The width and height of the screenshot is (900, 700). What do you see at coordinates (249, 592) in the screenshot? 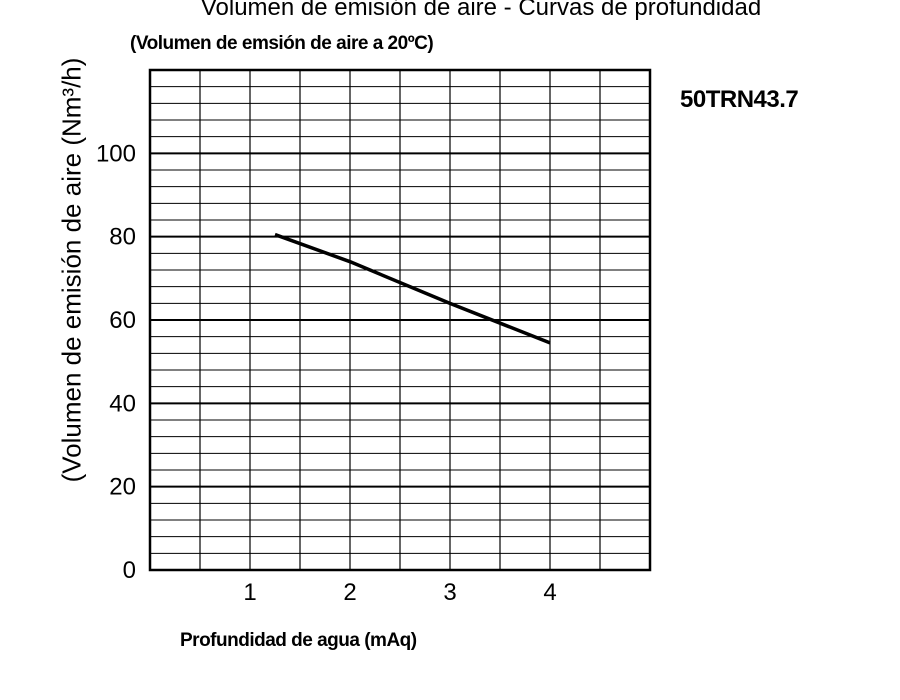
I see `x-tick-label: 1` at bounding box center [249, 592].